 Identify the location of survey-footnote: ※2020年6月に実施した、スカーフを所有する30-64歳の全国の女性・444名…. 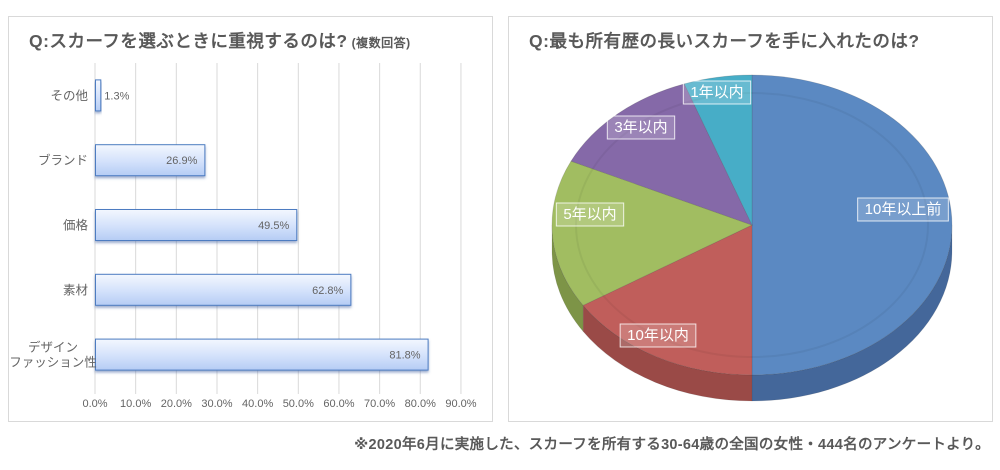
(672, 445).